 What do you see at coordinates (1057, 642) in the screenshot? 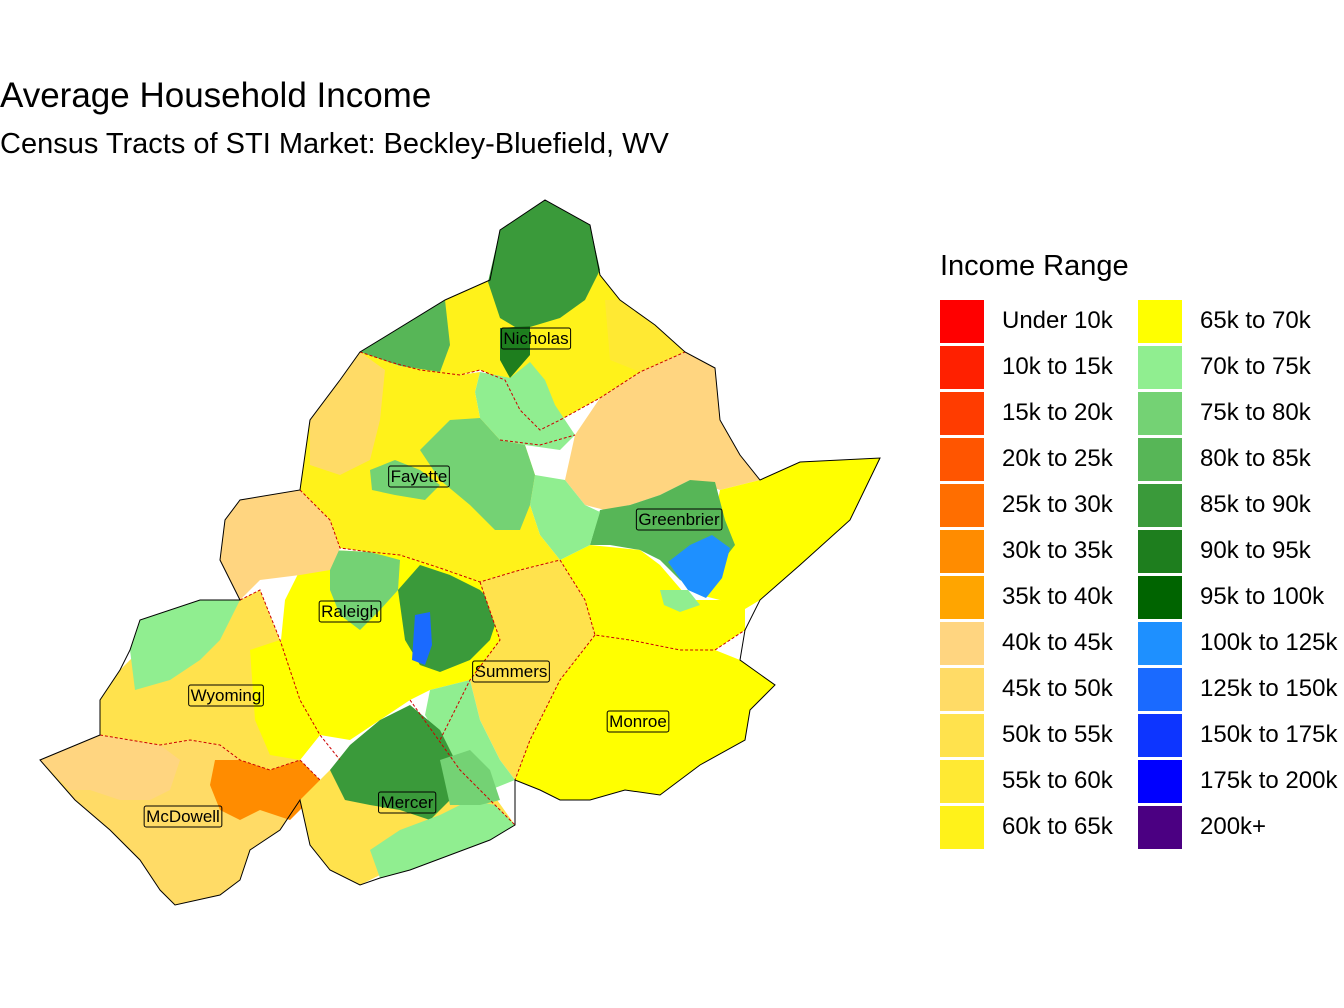
I see `legend-label: 40k to 45k` at bounding box center [1057, 642].